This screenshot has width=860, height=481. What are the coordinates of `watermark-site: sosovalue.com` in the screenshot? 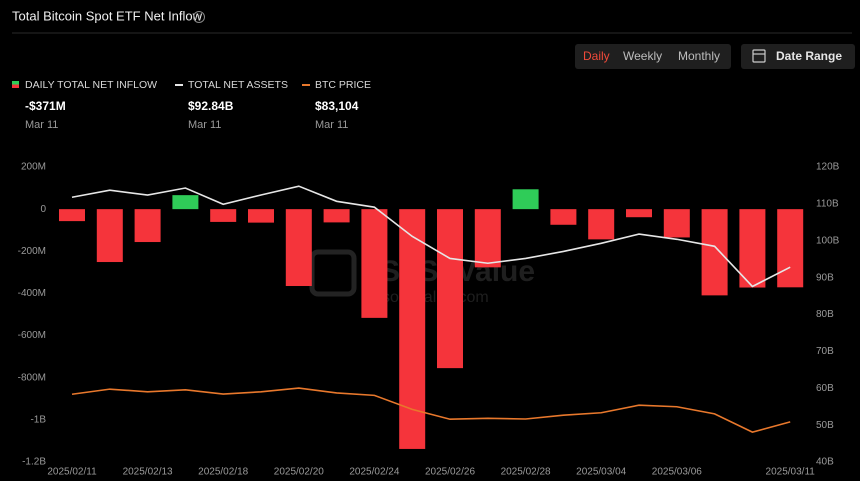 It's located at (435, 297).